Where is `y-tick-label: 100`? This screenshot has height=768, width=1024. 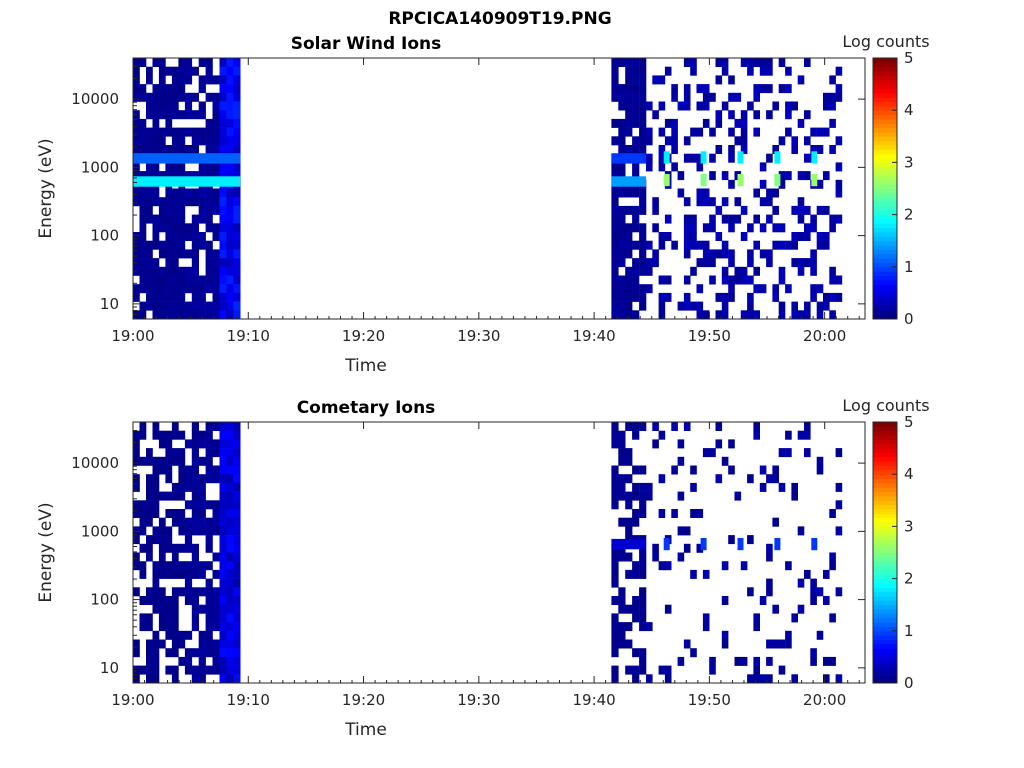 y-tick-label: 100 is located at coordinates (104, 600).